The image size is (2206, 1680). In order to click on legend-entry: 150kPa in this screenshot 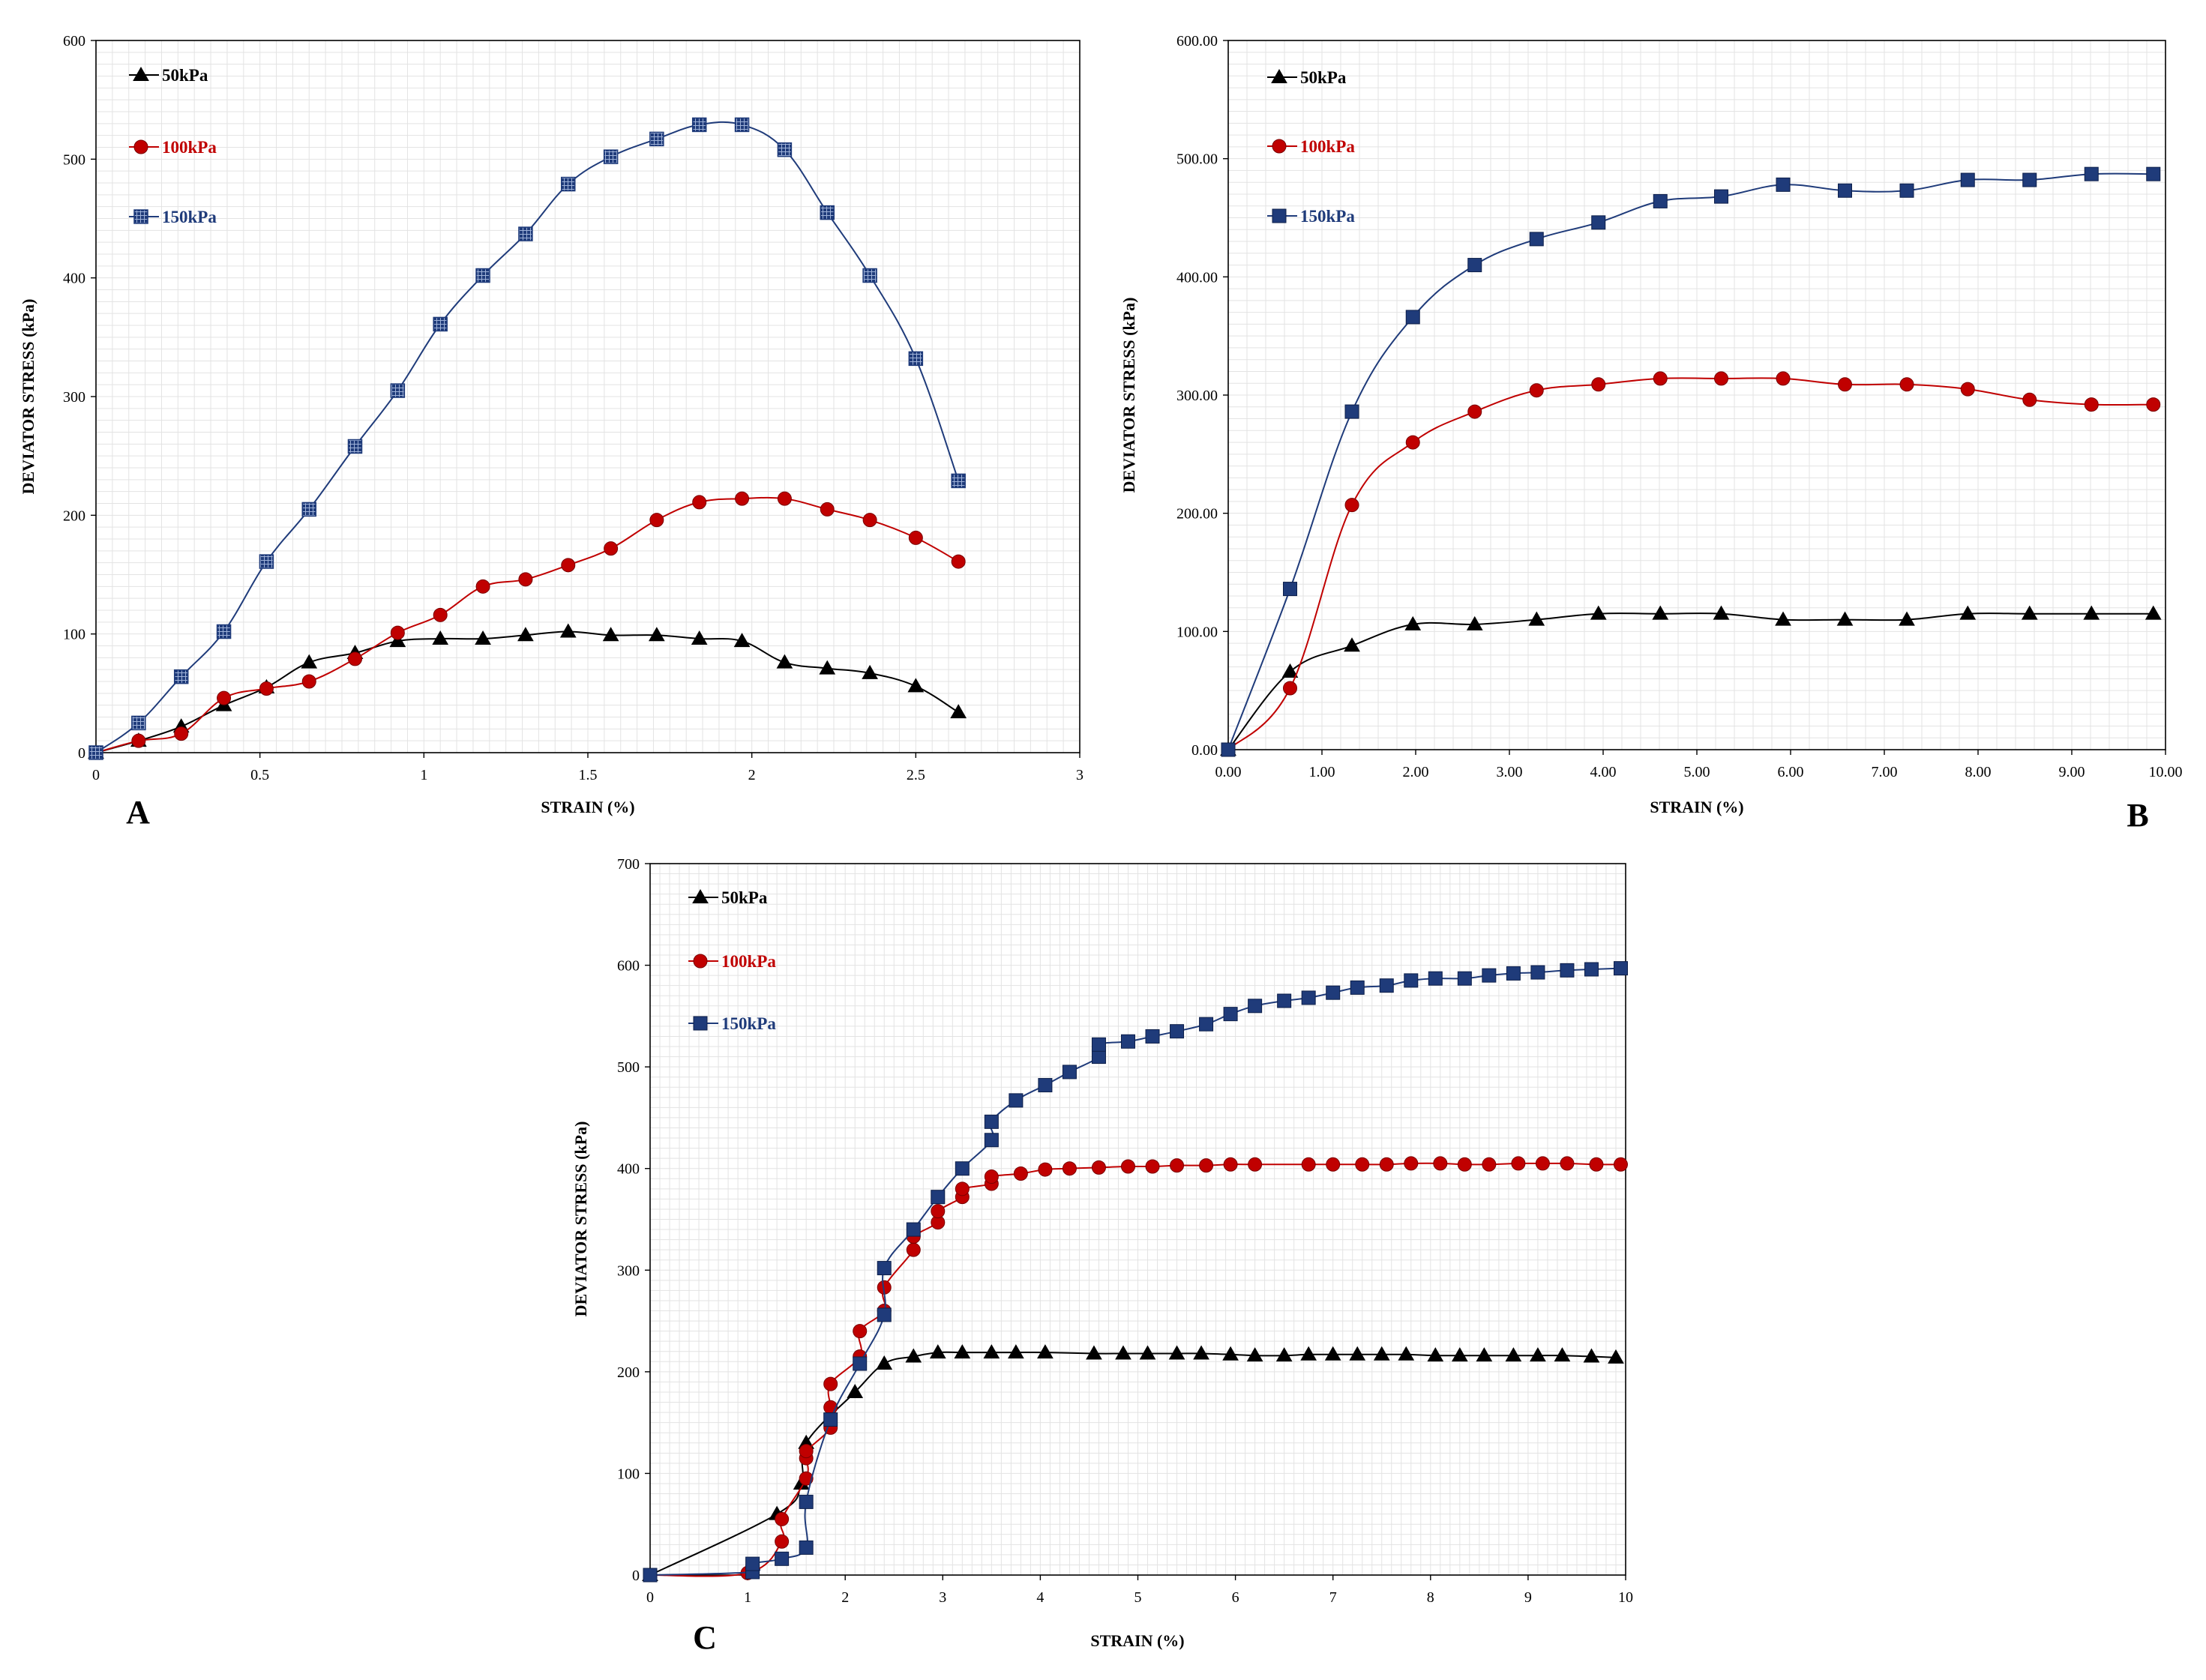, I will do `click(1311, 216)`.